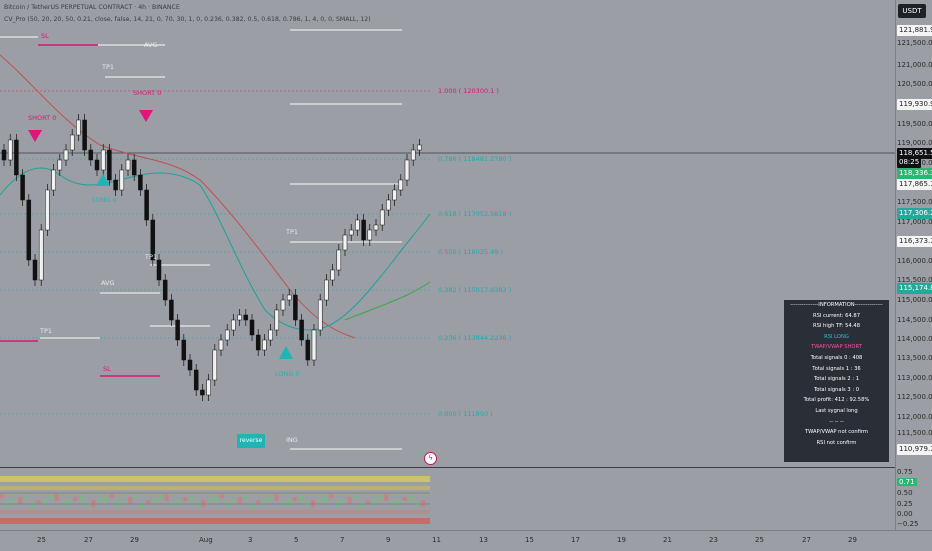  What do you see at coordinates (914, 358) in the screenshot?
I see `price-axis-label: 113,500.0` at bounding box center [914, 358].